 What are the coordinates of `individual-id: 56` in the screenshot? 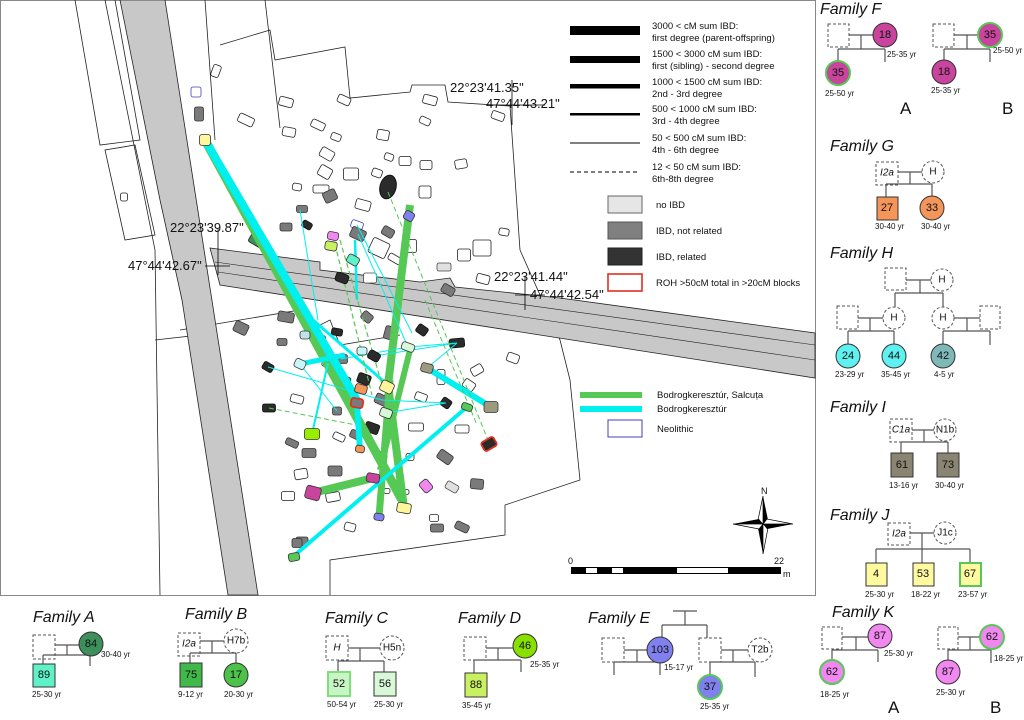 It's located at (385, 684).